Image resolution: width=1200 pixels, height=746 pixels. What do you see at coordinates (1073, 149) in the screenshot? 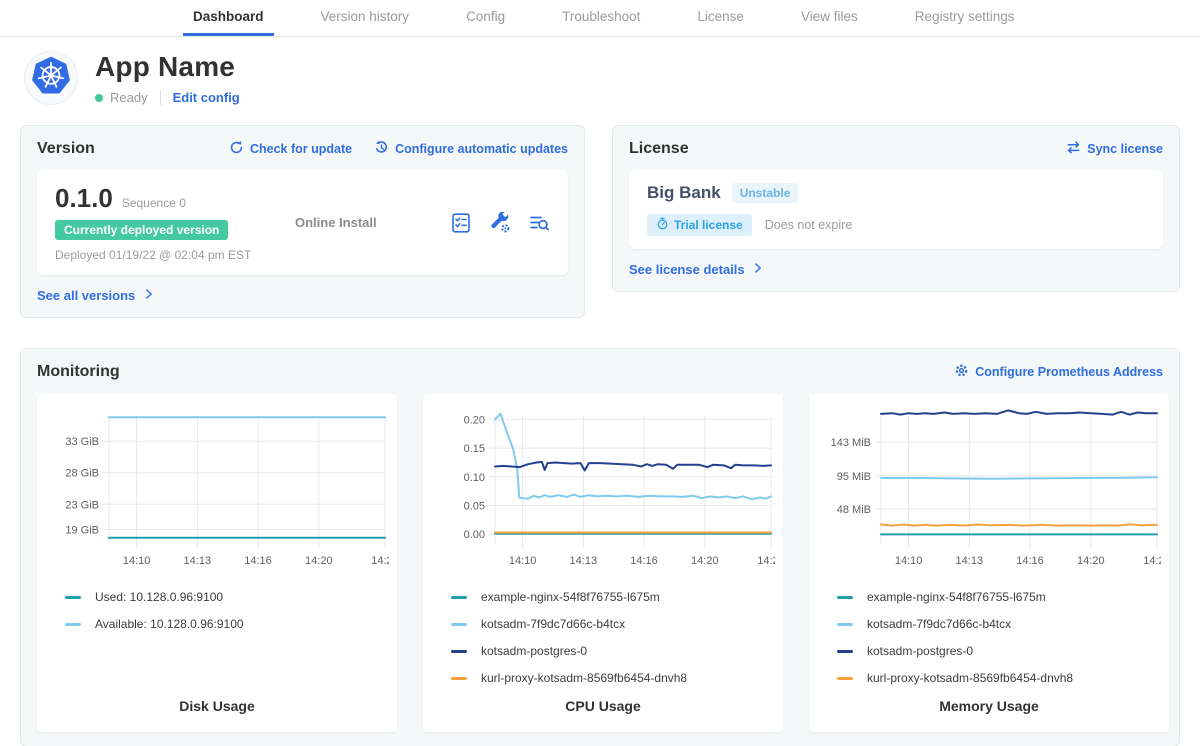
I see `sync-arrows-icon` at bounding box center [1073, 149].